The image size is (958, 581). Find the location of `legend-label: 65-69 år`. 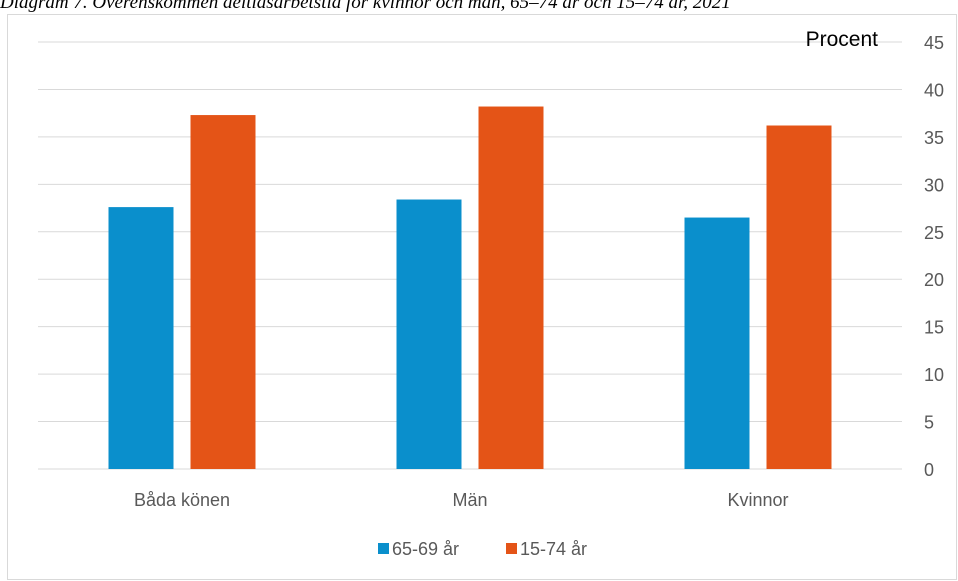

legend-label: 65-69 år is located at coordinates (425, 549).